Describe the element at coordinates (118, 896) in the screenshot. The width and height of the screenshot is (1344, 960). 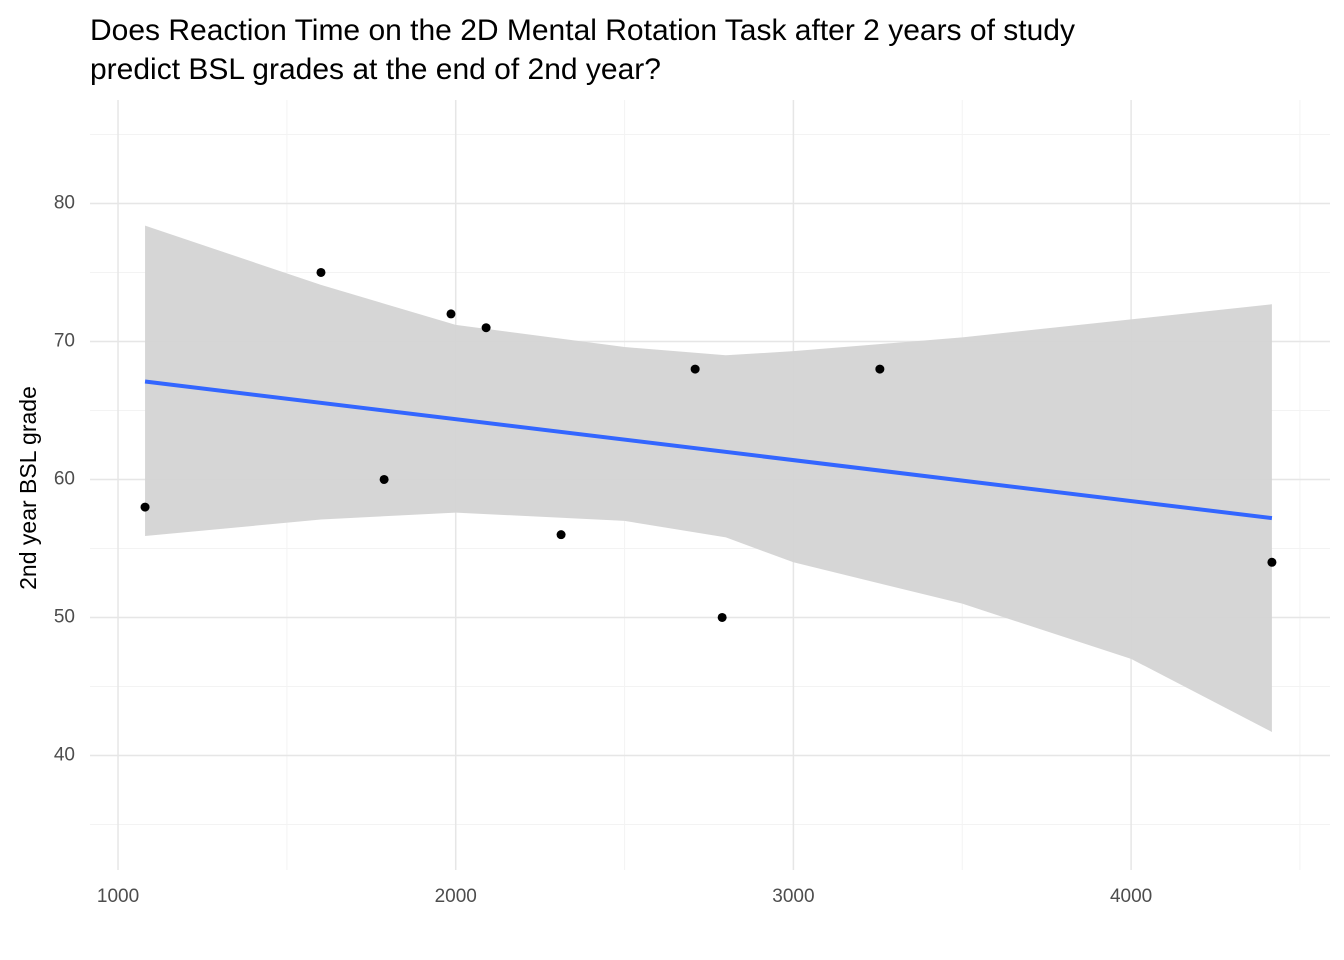
I see `x-tick-label: 1000` at that location.